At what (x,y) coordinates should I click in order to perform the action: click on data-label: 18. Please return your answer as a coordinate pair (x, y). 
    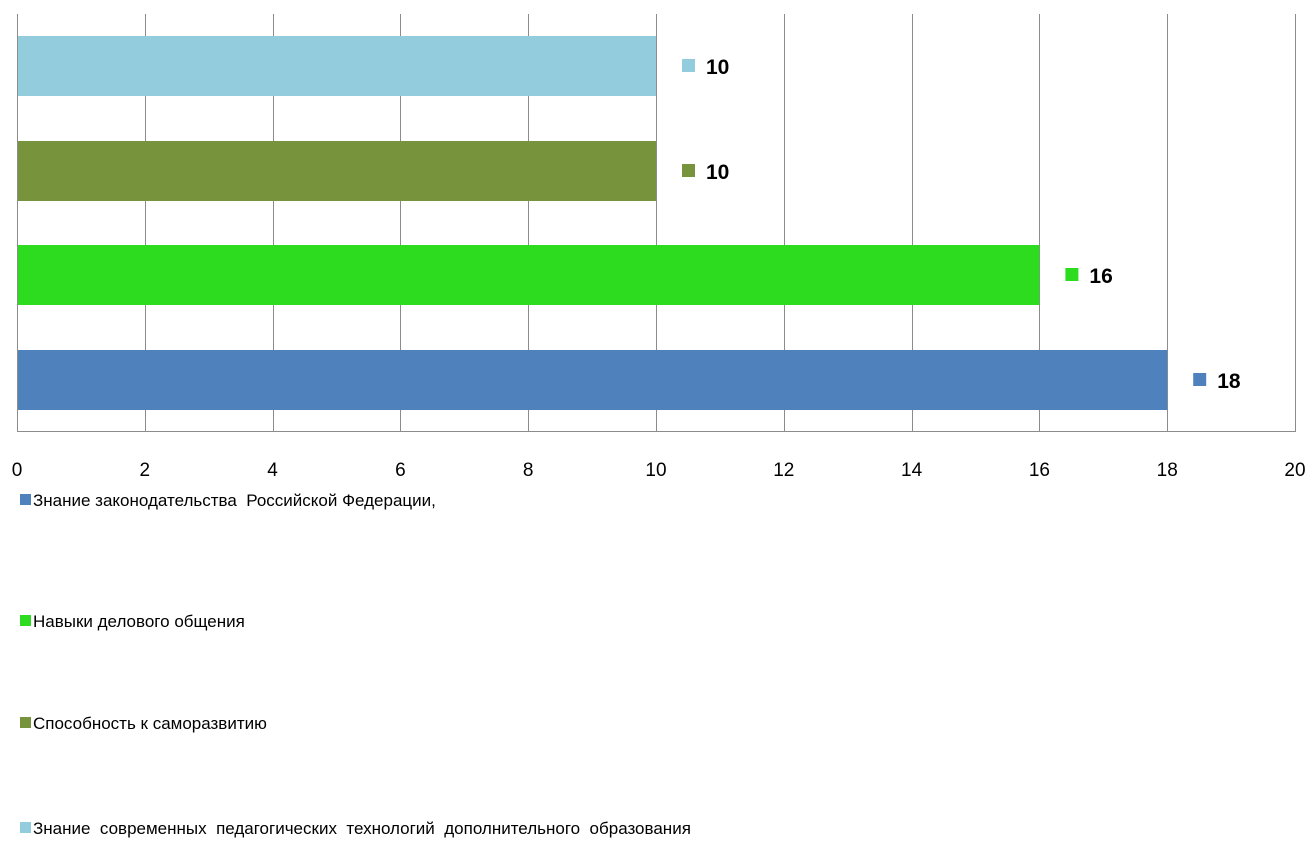
    Looking at the image, I should click on (1229, 381).